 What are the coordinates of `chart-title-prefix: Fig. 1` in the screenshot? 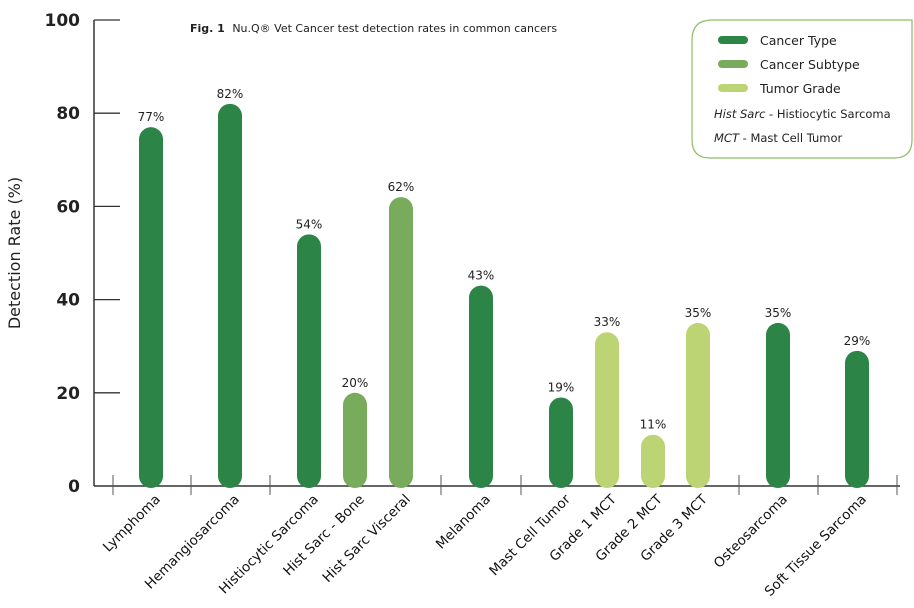 It's located at (207, 28).